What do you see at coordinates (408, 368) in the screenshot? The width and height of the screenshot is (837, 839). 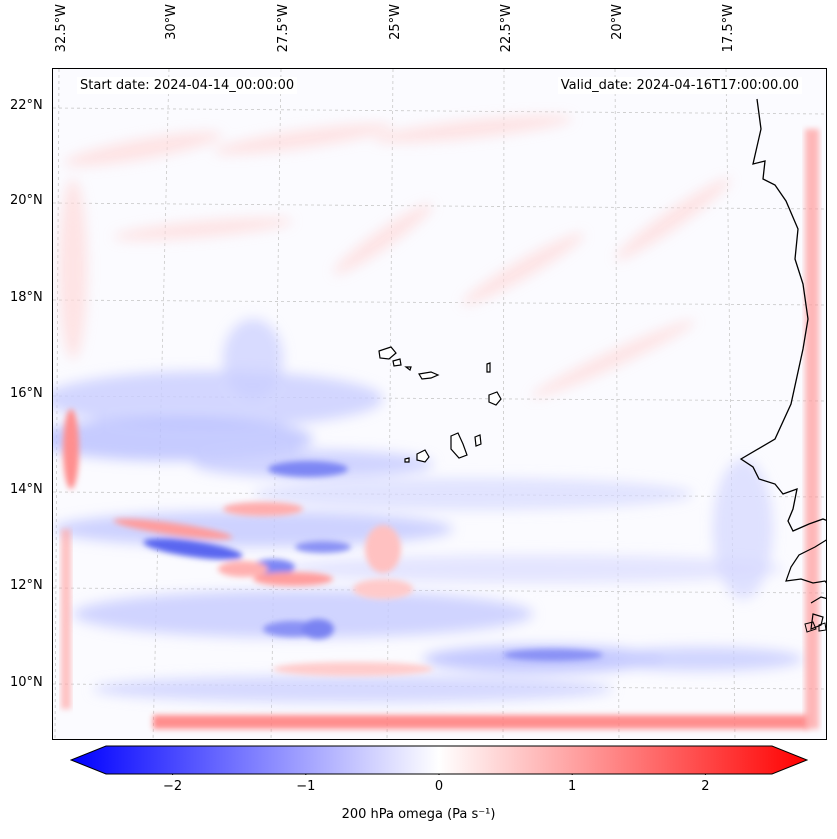 I see `santa-luzia` at bounding box center [408, 368].